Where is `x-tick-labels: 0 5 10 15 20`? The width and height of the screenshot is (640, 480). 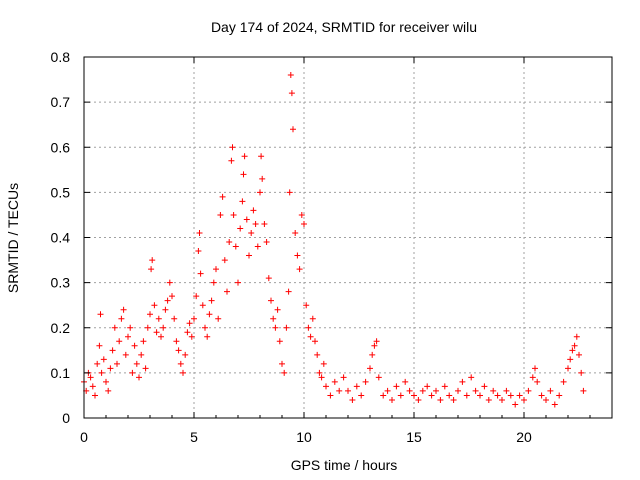
x-tick-labels: 0 5 10 15 20 is located at coordinates (306, 437).